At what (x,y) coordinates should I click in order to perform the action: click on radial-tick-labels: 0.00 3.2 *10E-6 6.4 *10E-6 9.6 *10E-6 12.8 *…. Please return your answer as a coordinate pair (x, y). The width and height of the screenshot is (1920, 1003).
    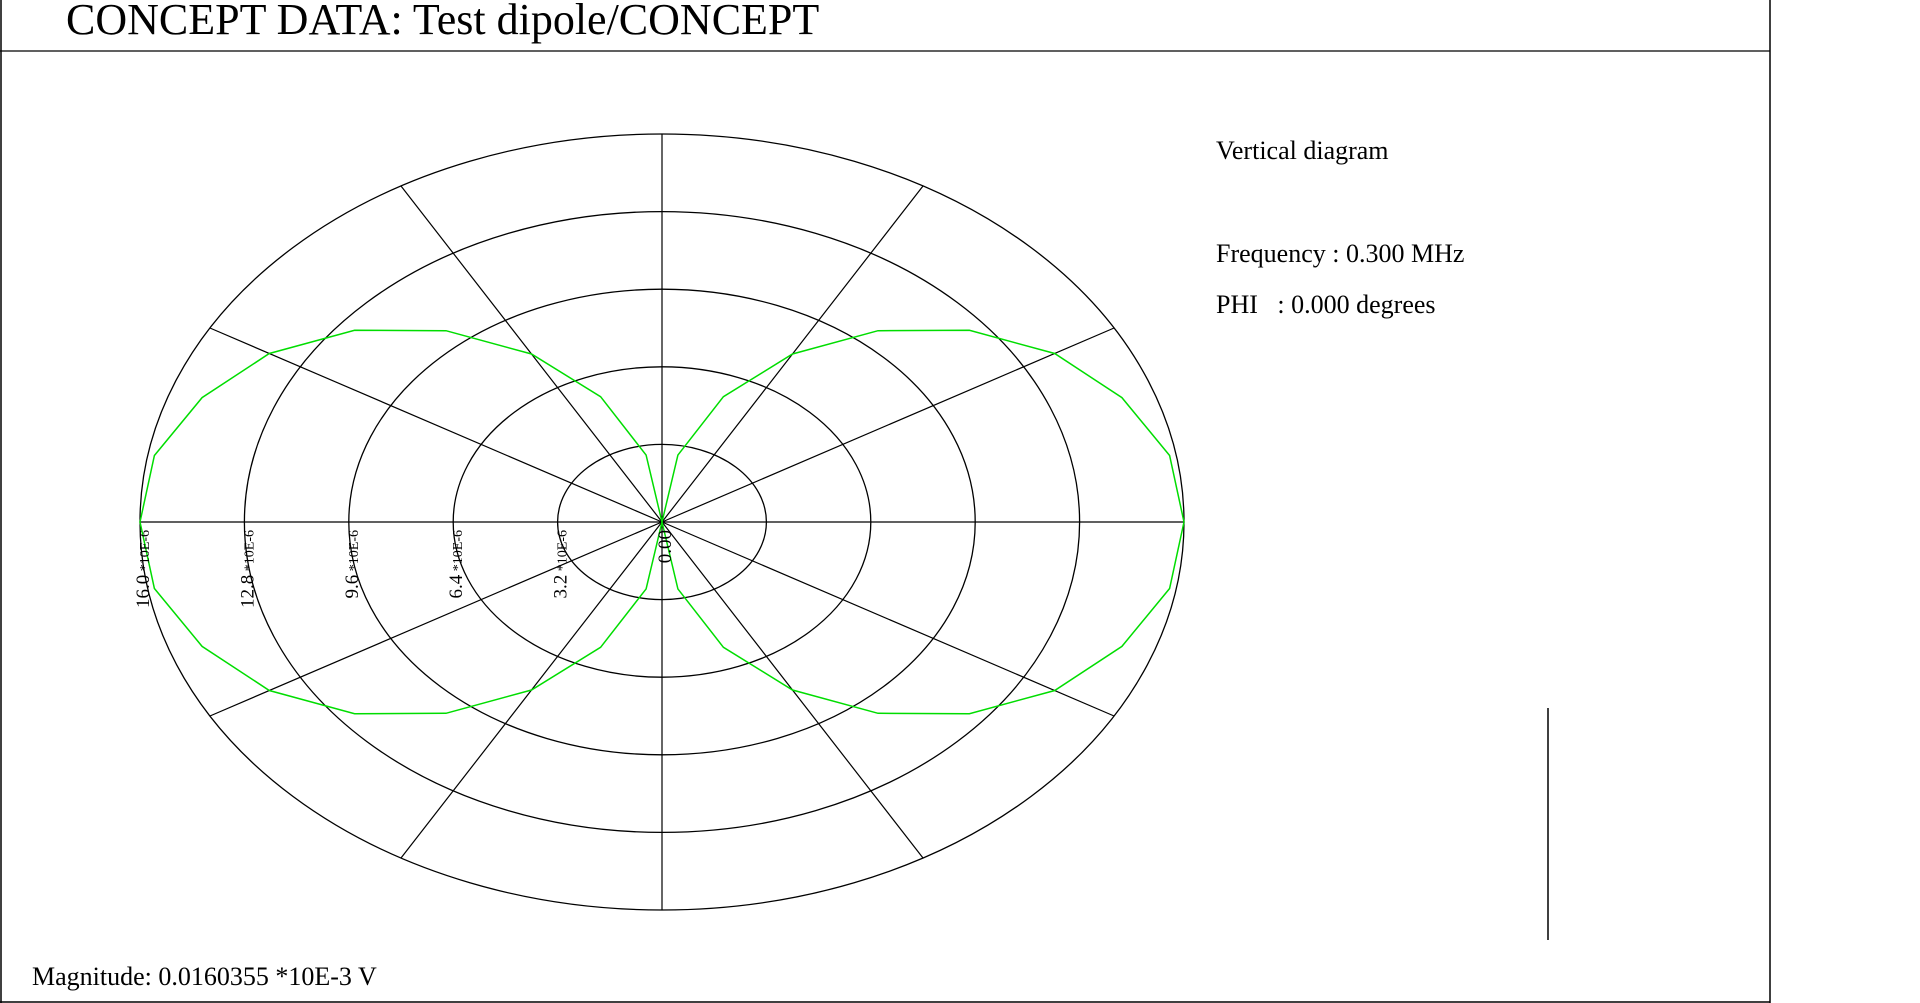
    Looking at the image, I should click on (404, 569).